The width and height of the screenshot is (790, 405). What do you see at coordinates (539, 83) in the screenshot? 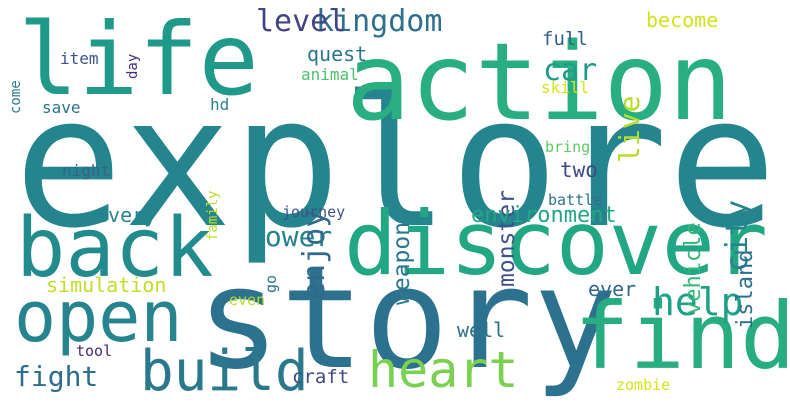
I see `word-action: action` at bounding box center [539, 83].